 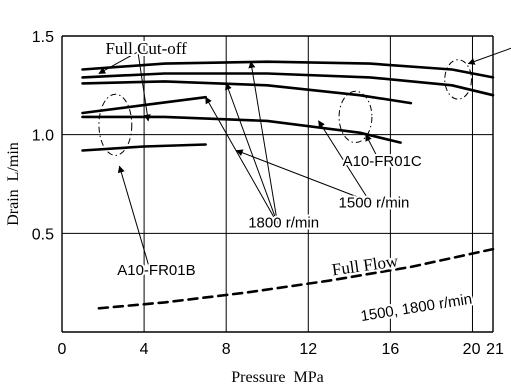 What do you see at coordinates (156, 270) in the screenshot?
I see `annotation-label: A10-FR01B` at bounding box center [156, 270].